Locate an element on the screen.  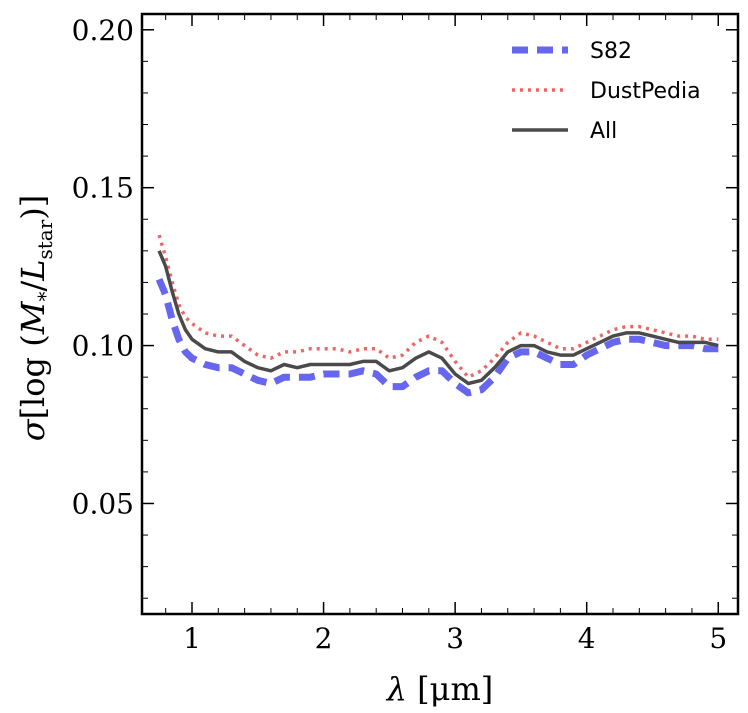
legend: S82 DustPedia All is located at coordinates (606, 91).